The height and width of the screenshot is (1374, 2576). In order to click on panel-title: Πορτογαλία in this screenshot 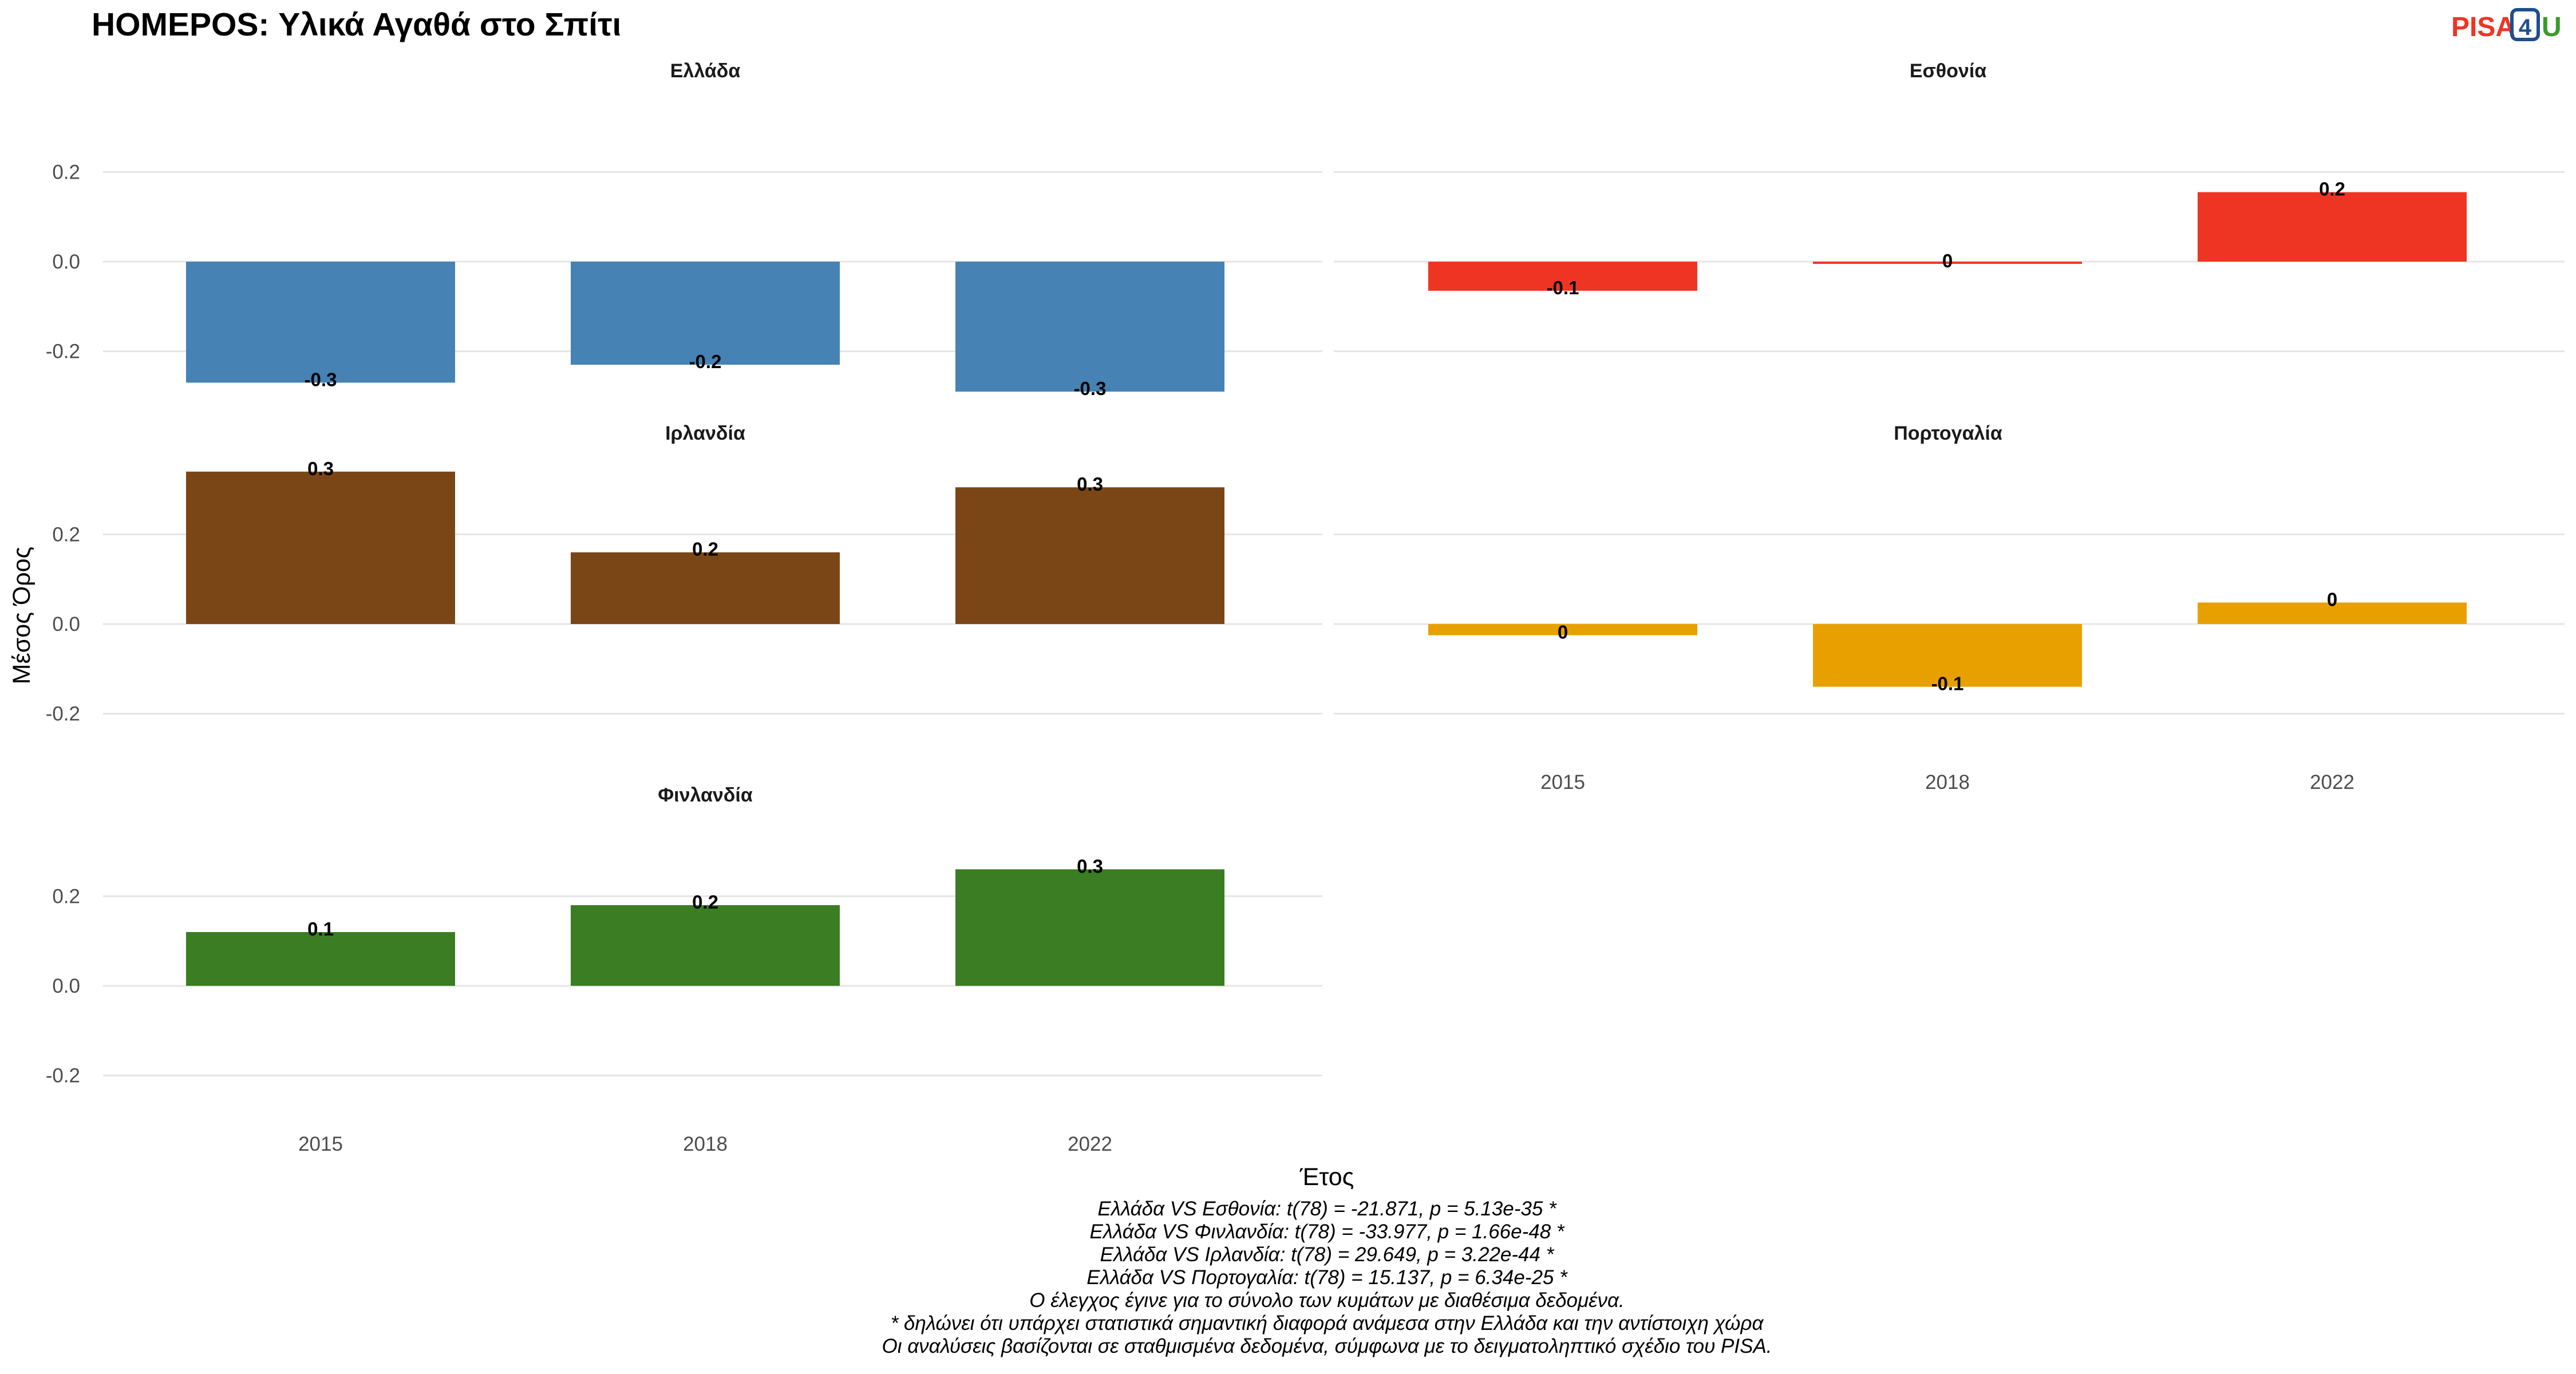, I will do `click(1948, 434)`.